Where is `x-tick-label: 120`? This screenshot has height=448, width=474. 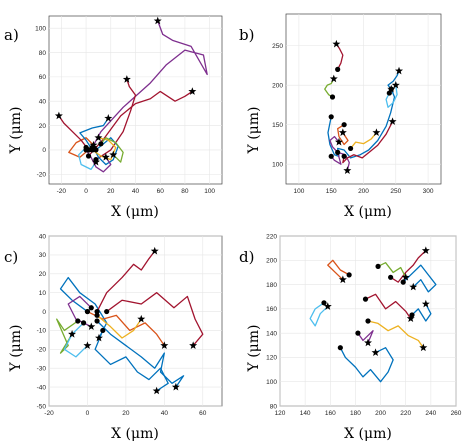 x-tick-label: 120 is located at coordinates (280, 413).